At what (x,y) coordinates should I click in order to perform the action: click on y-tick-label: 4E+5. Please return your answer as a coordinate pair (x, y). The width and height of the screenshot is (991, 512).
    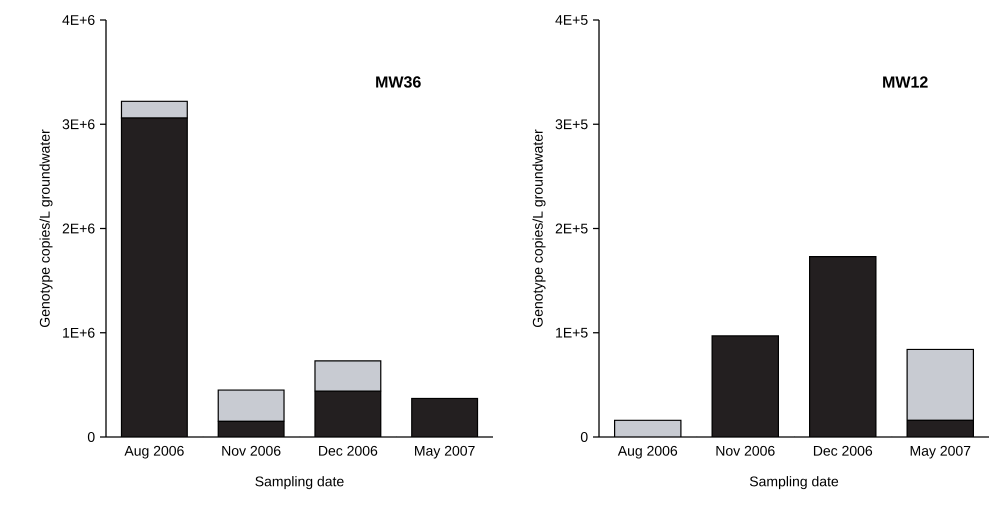
    Looking at the image, I should click on (571, 20).